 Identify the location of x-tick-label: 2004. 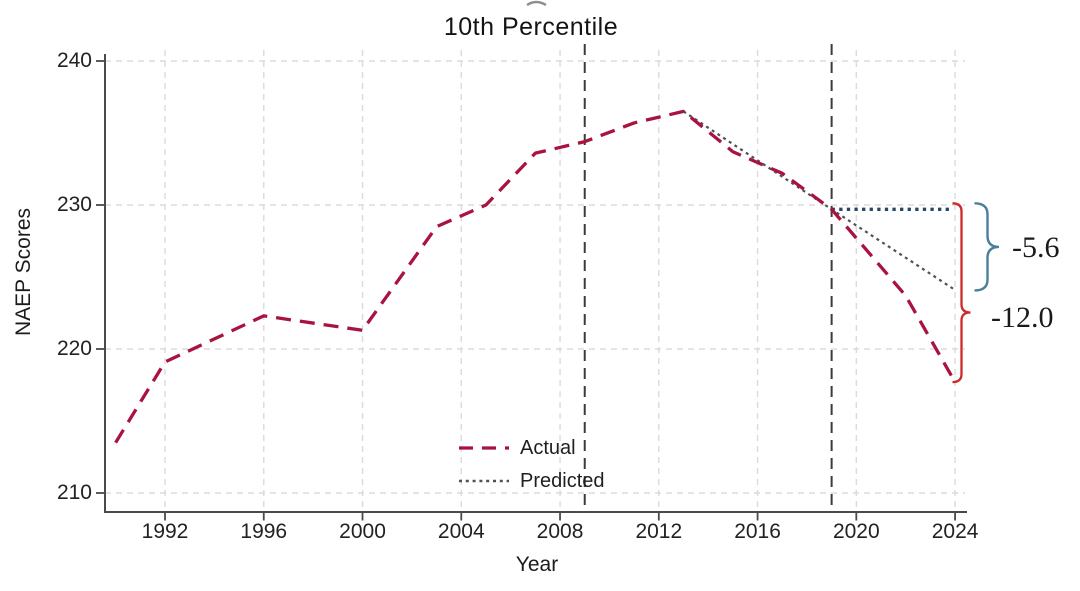
(461, 531).